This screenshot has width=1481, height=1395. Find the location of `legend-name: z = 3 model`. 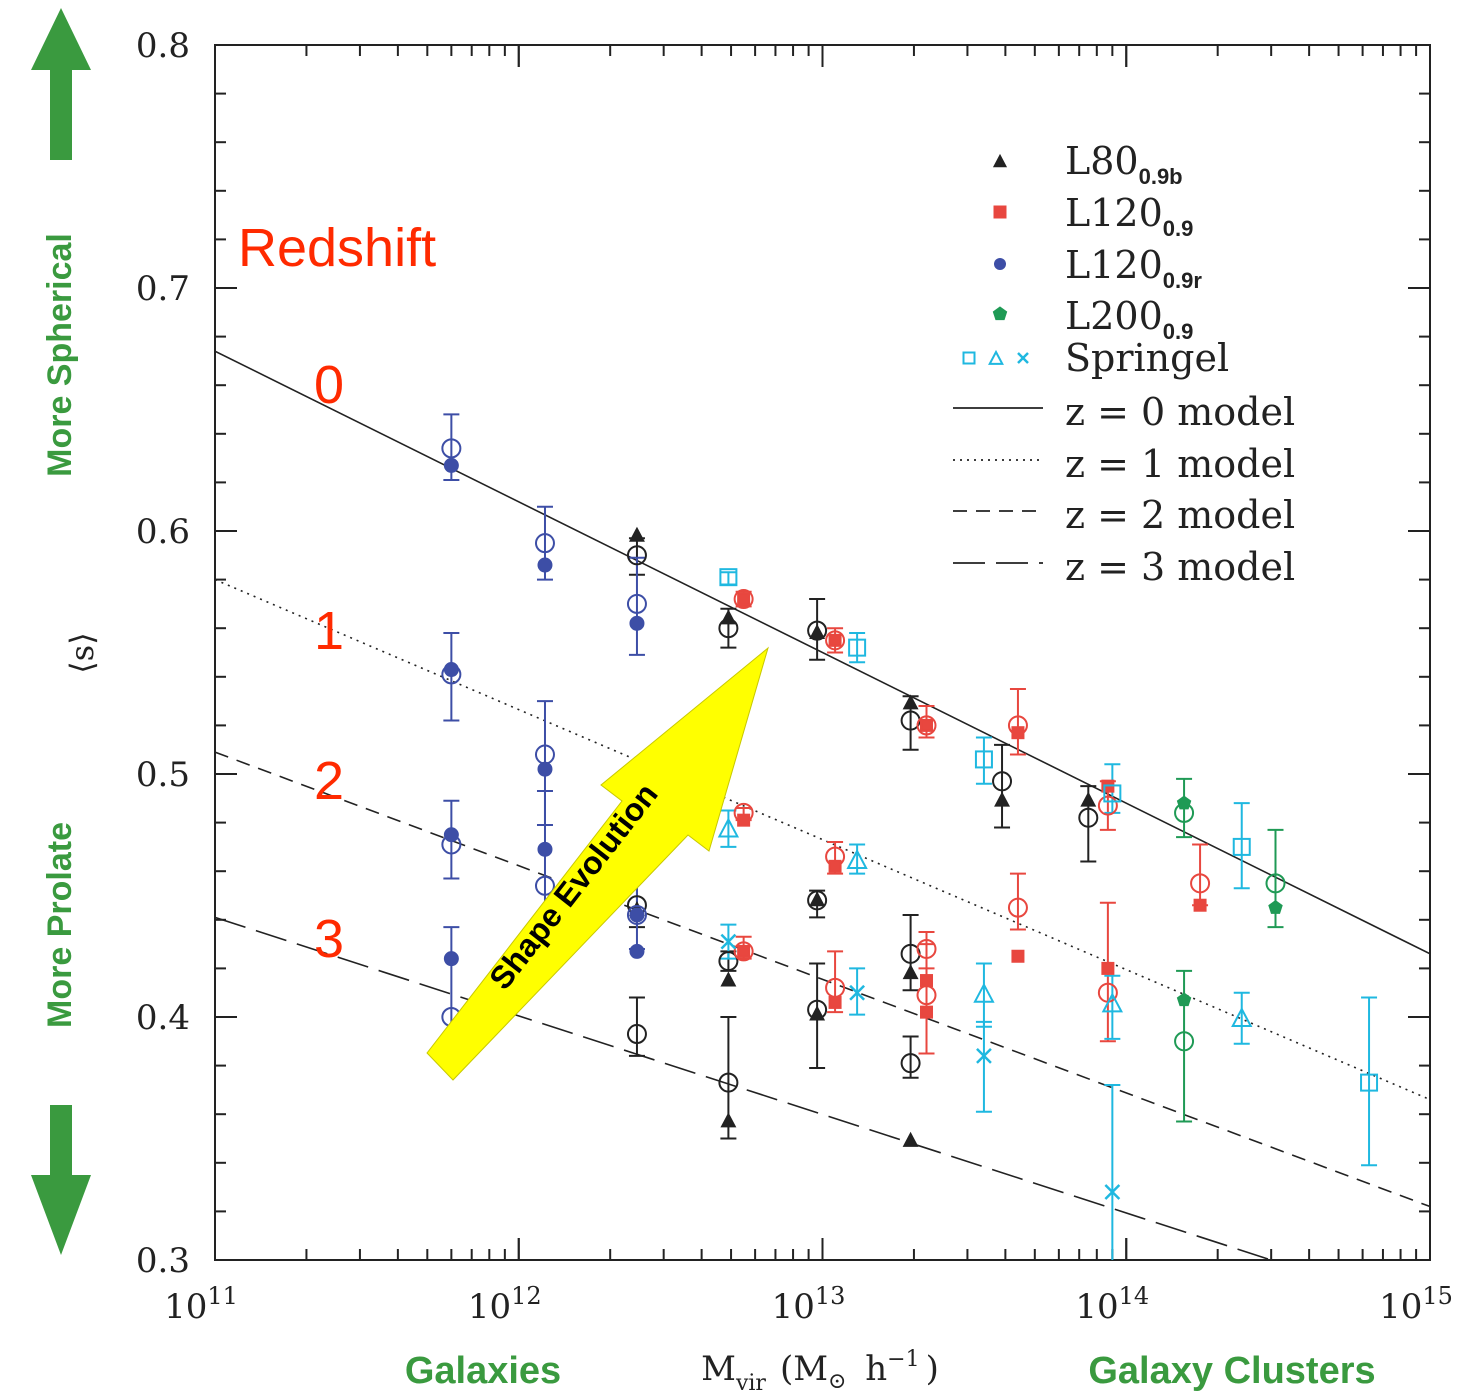

legend-name: z = 3 model is located at coordinates (1180, 567).